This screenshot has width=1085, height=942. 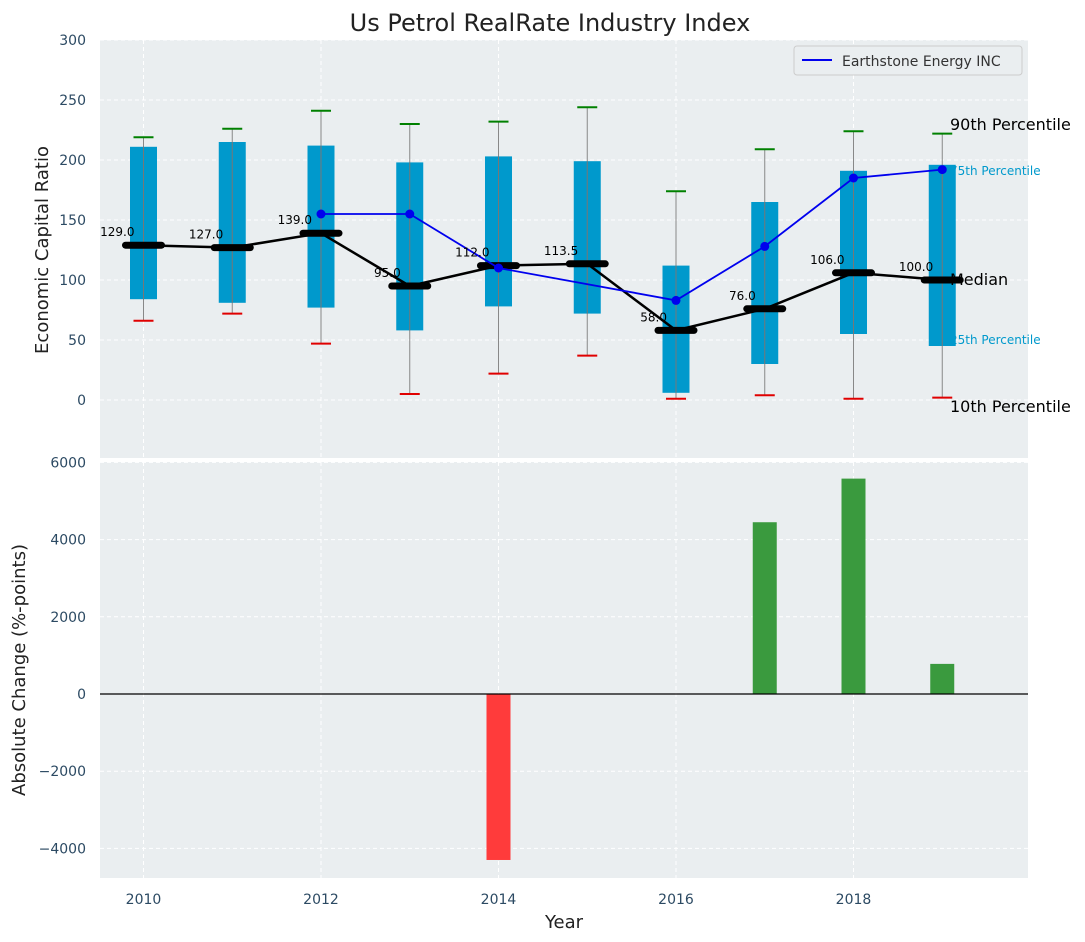 What do you see at coordinates (72, 161) in the screenshot?
I see `top-y-tick-label: 200` at bounding box center [72, 161].